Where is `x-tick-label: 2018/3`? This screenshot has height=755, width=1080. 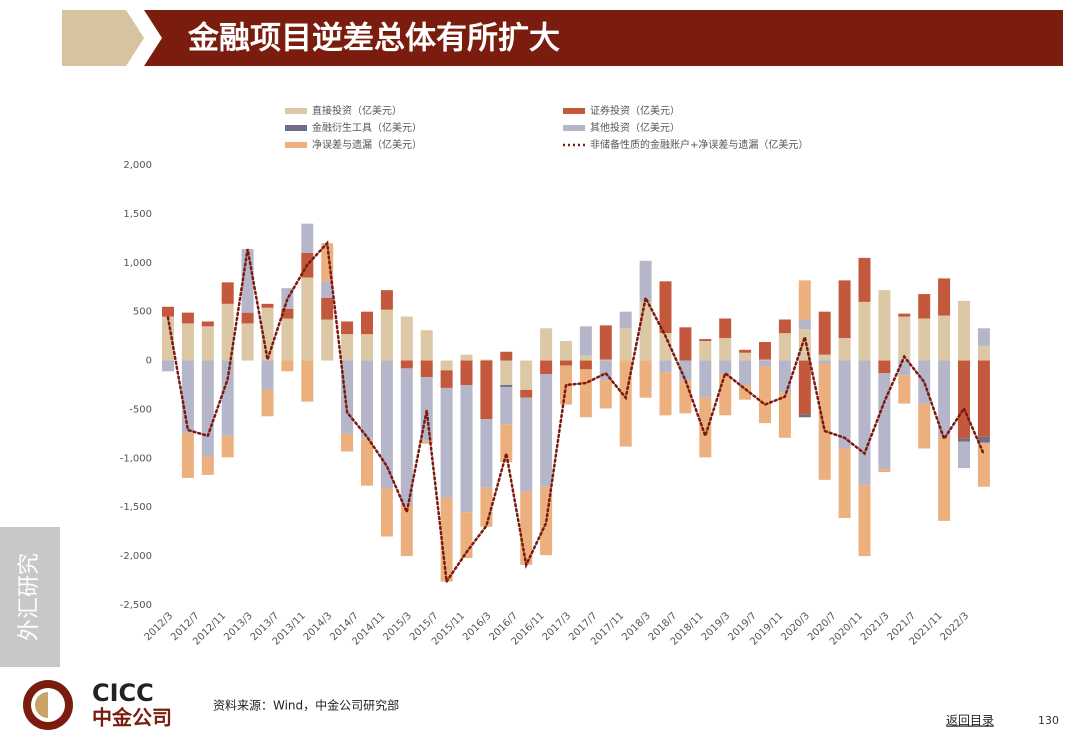 x-tick-label: 2018/3 is located at coordinates (636, 626).